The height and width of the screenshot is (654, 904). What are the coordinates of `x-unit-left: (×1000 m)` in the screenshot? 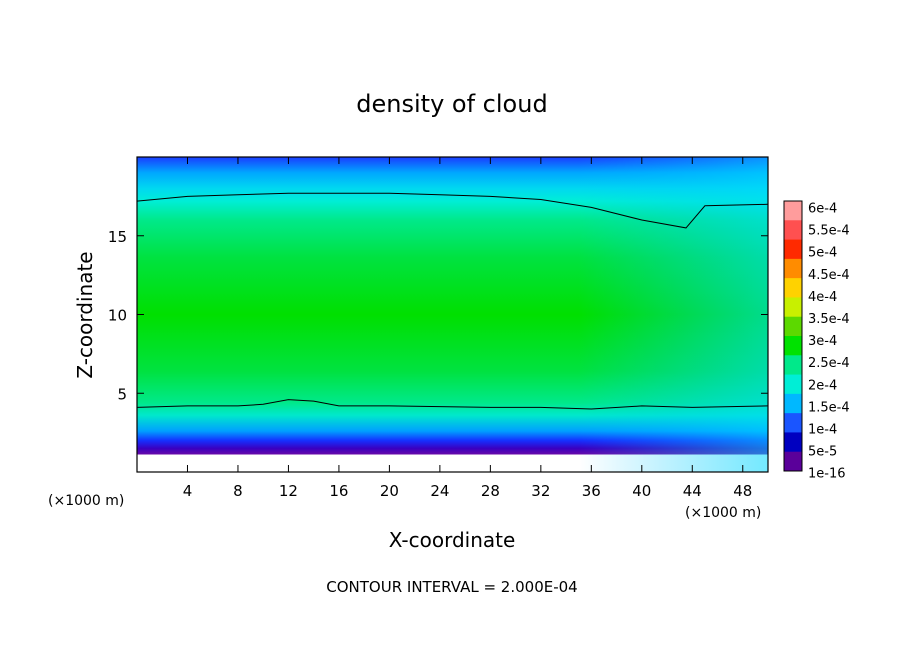 It's located at (86, 501).